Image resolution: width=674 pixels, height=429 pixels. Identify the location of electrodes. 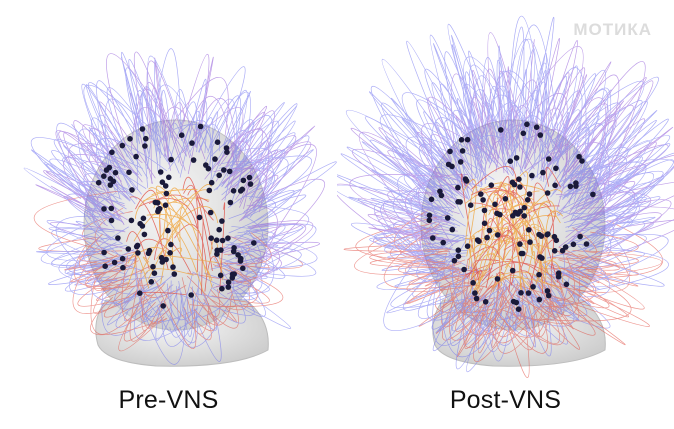
(176, 216).